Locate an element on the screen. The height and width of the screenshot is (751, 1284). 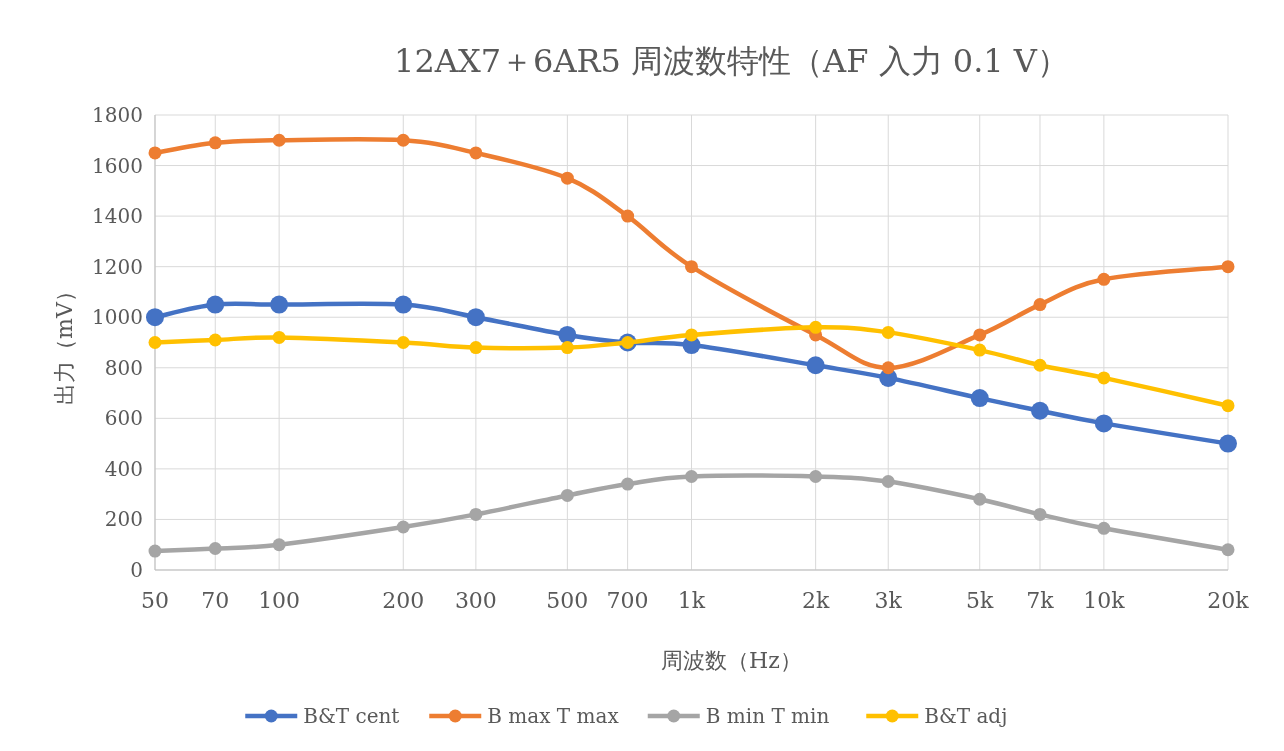
x-tick-label: 20k is located at coordinates (1228, 600).